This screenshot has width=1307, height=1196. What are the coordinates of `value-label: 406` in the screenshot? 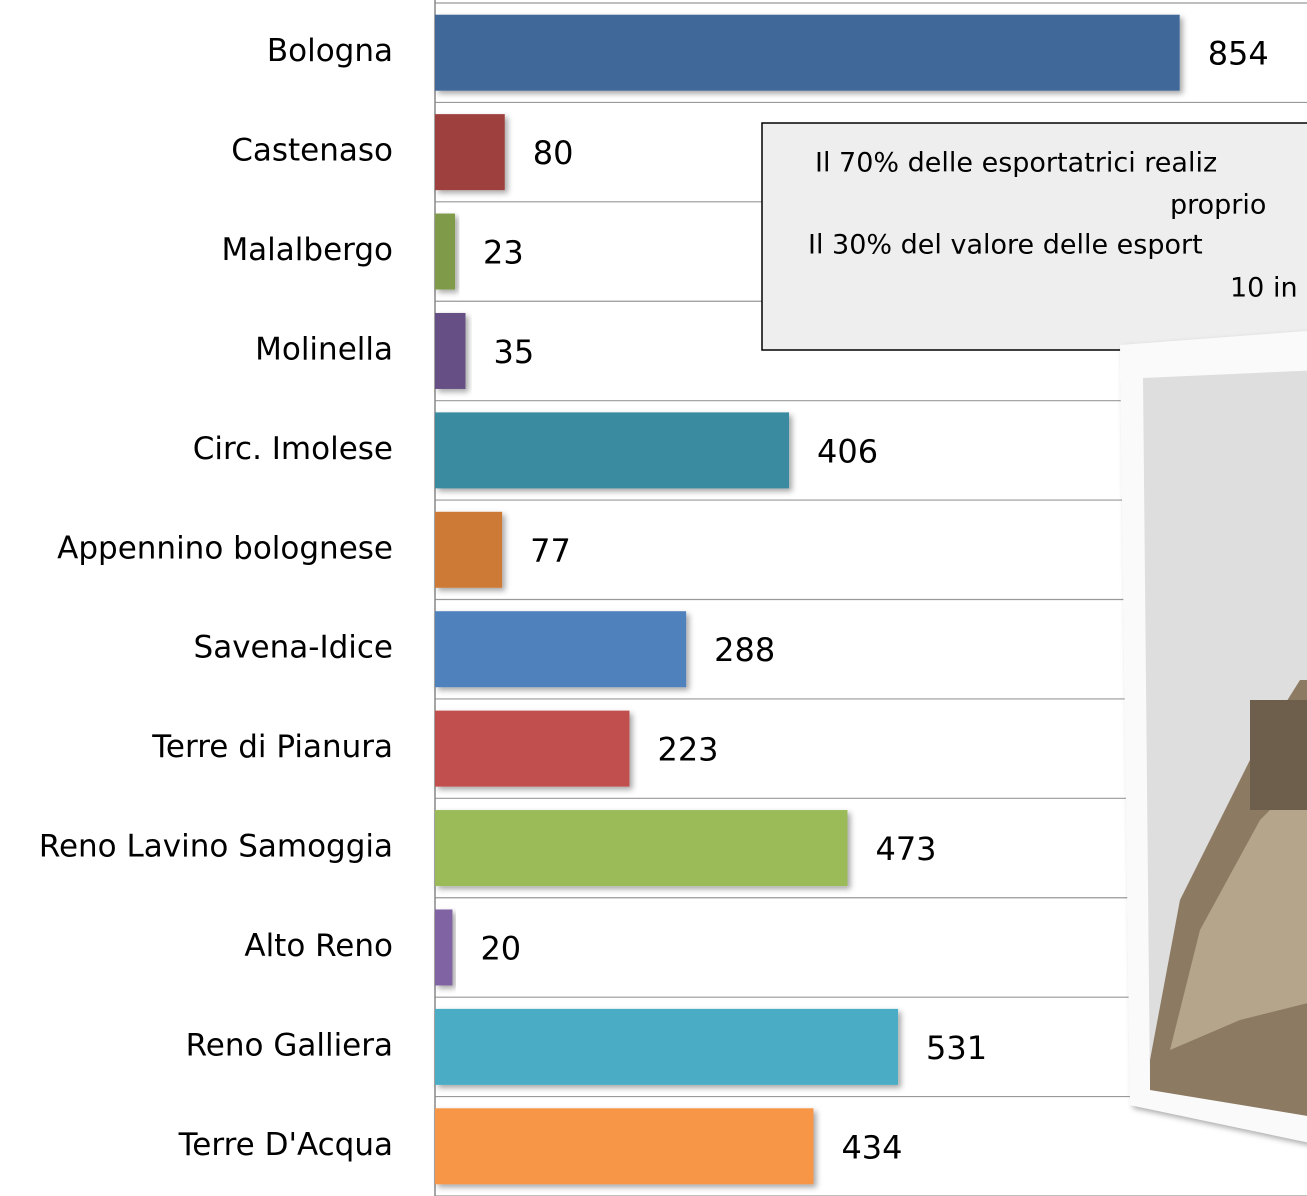 It's located at (847, 451).